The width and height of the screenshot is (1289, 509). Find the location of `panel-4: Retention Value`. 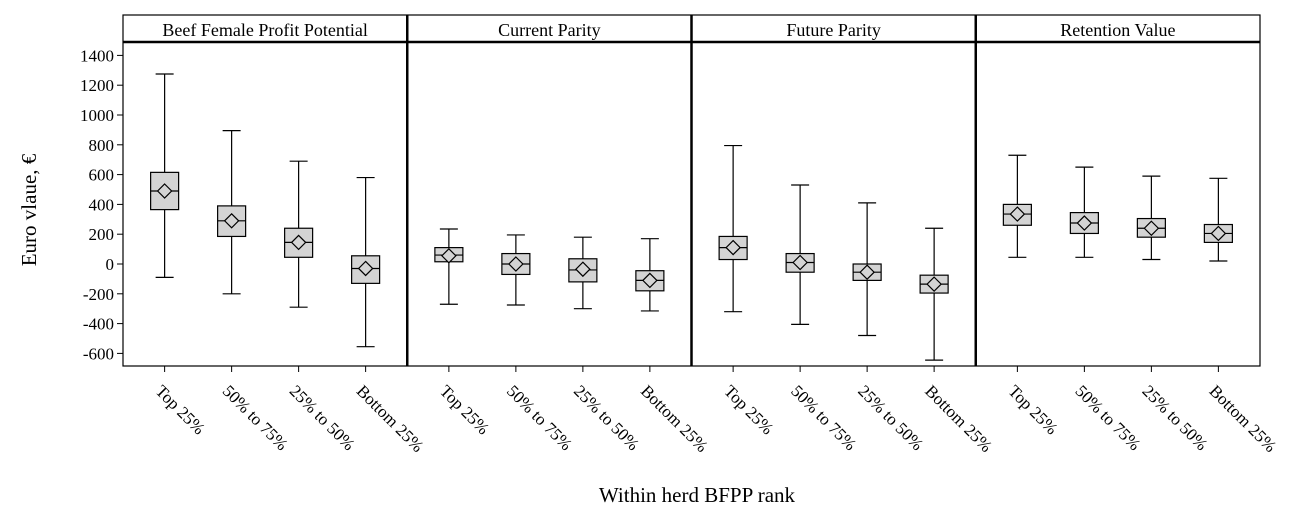

panel-4: Retention Value is located at coordinates (1103, 190).